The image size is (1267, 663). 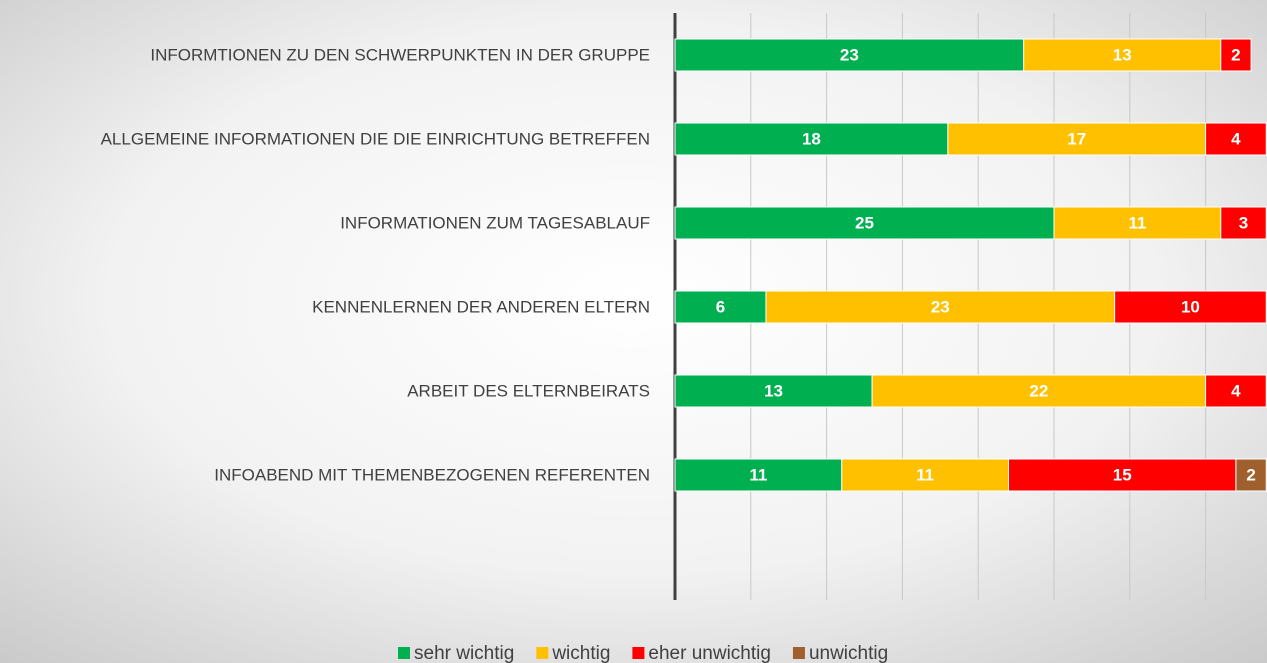 I want to click on data-label: 15, so click(x=1122, y=474).